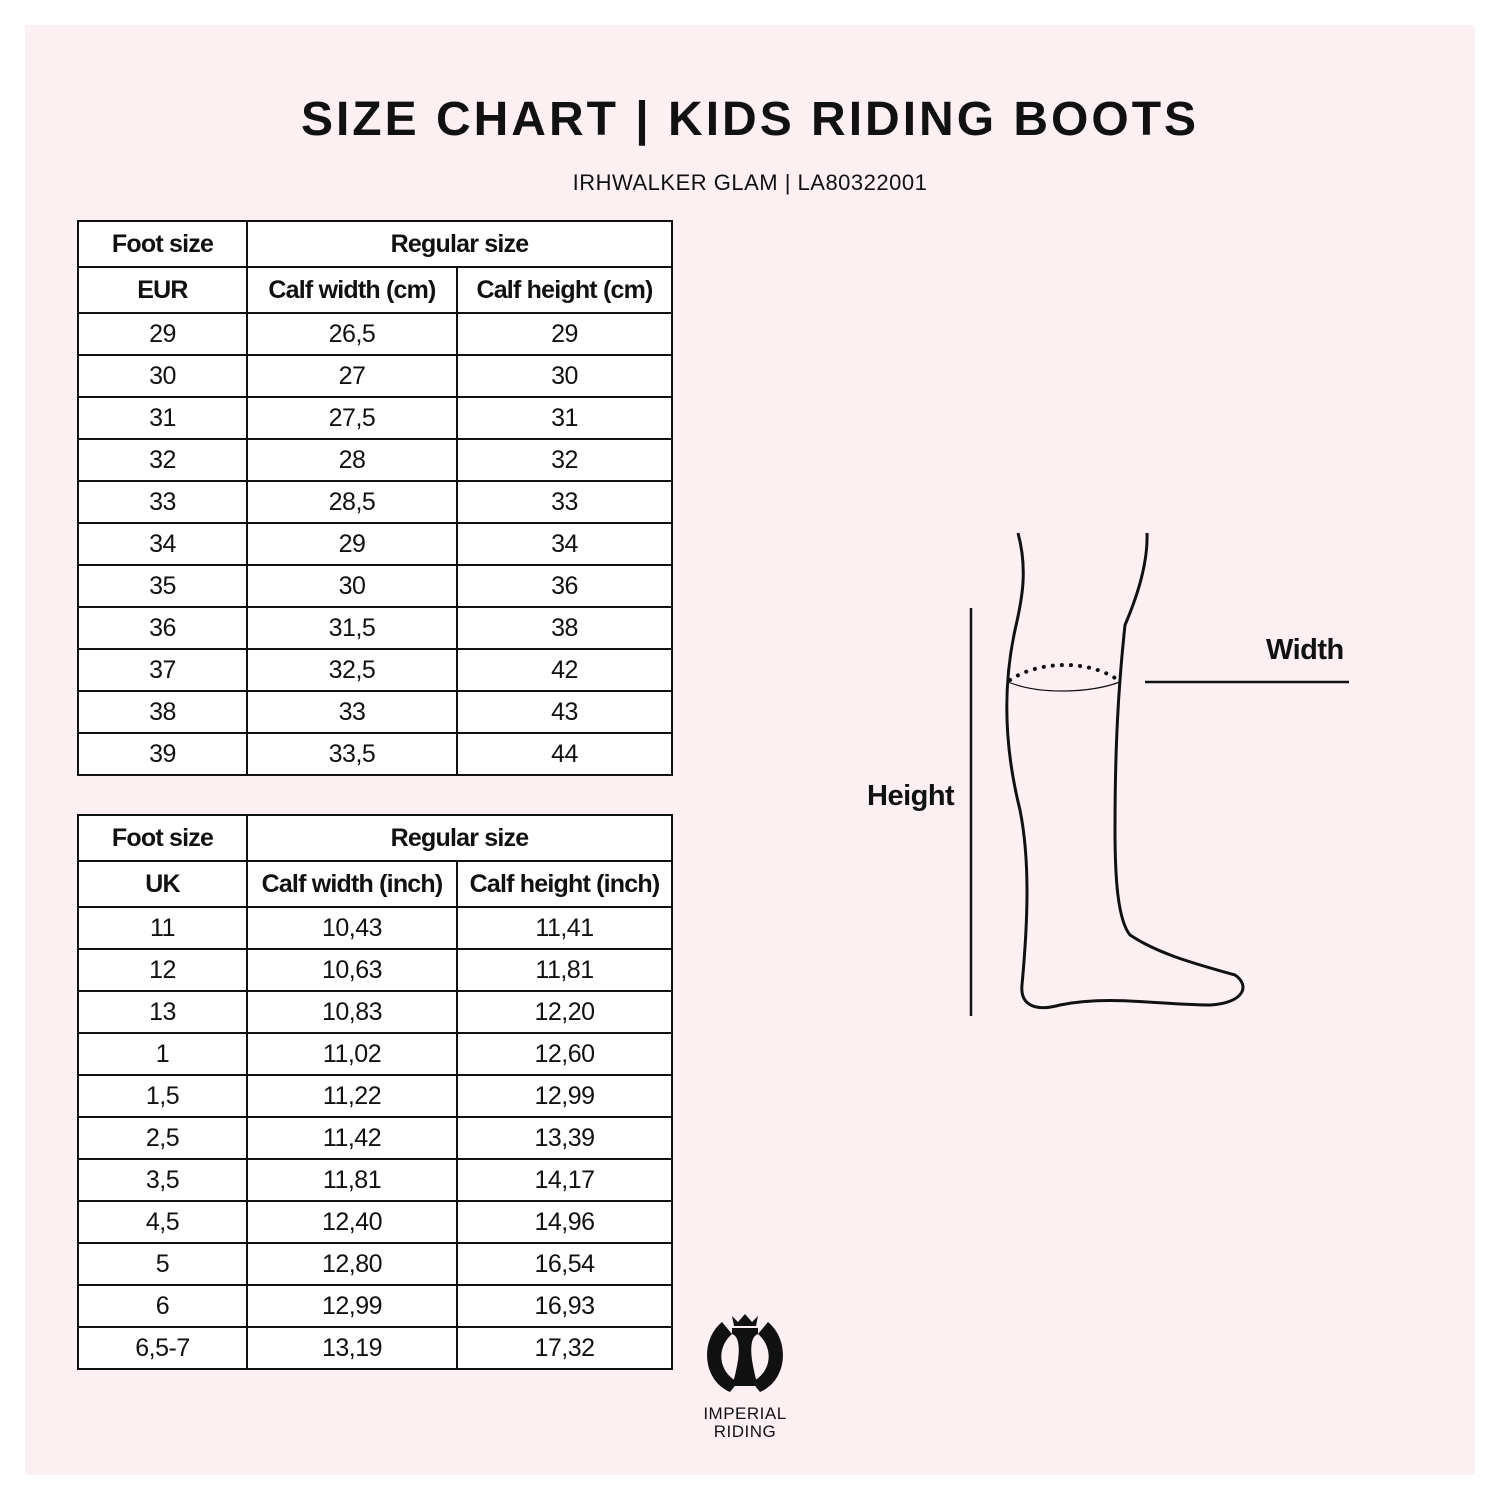 This screenshot has width=1500, height=1500. What do you see at coordinates (375, 418) in the screenshot?
I see `table-row: 31 27,5 31` at bounding box center [375, 418].